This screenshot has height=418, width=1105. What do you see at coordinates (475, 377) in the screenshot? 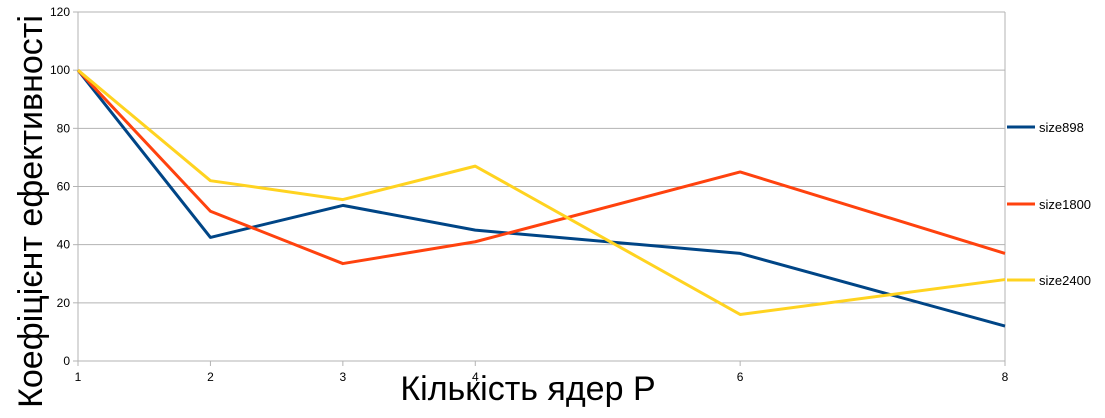
I see `x-tick-label: 4` at bounding box center [475, 377].